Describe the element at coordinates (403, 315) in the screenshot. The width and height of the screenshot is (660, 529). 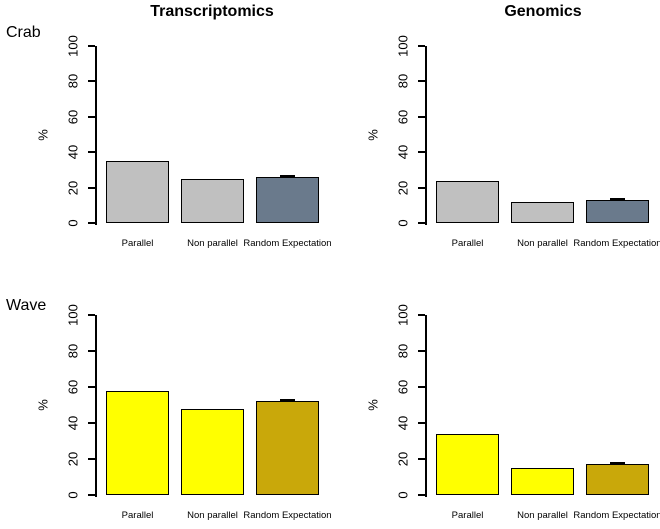
I see `y-tick-label: 100` at that location.